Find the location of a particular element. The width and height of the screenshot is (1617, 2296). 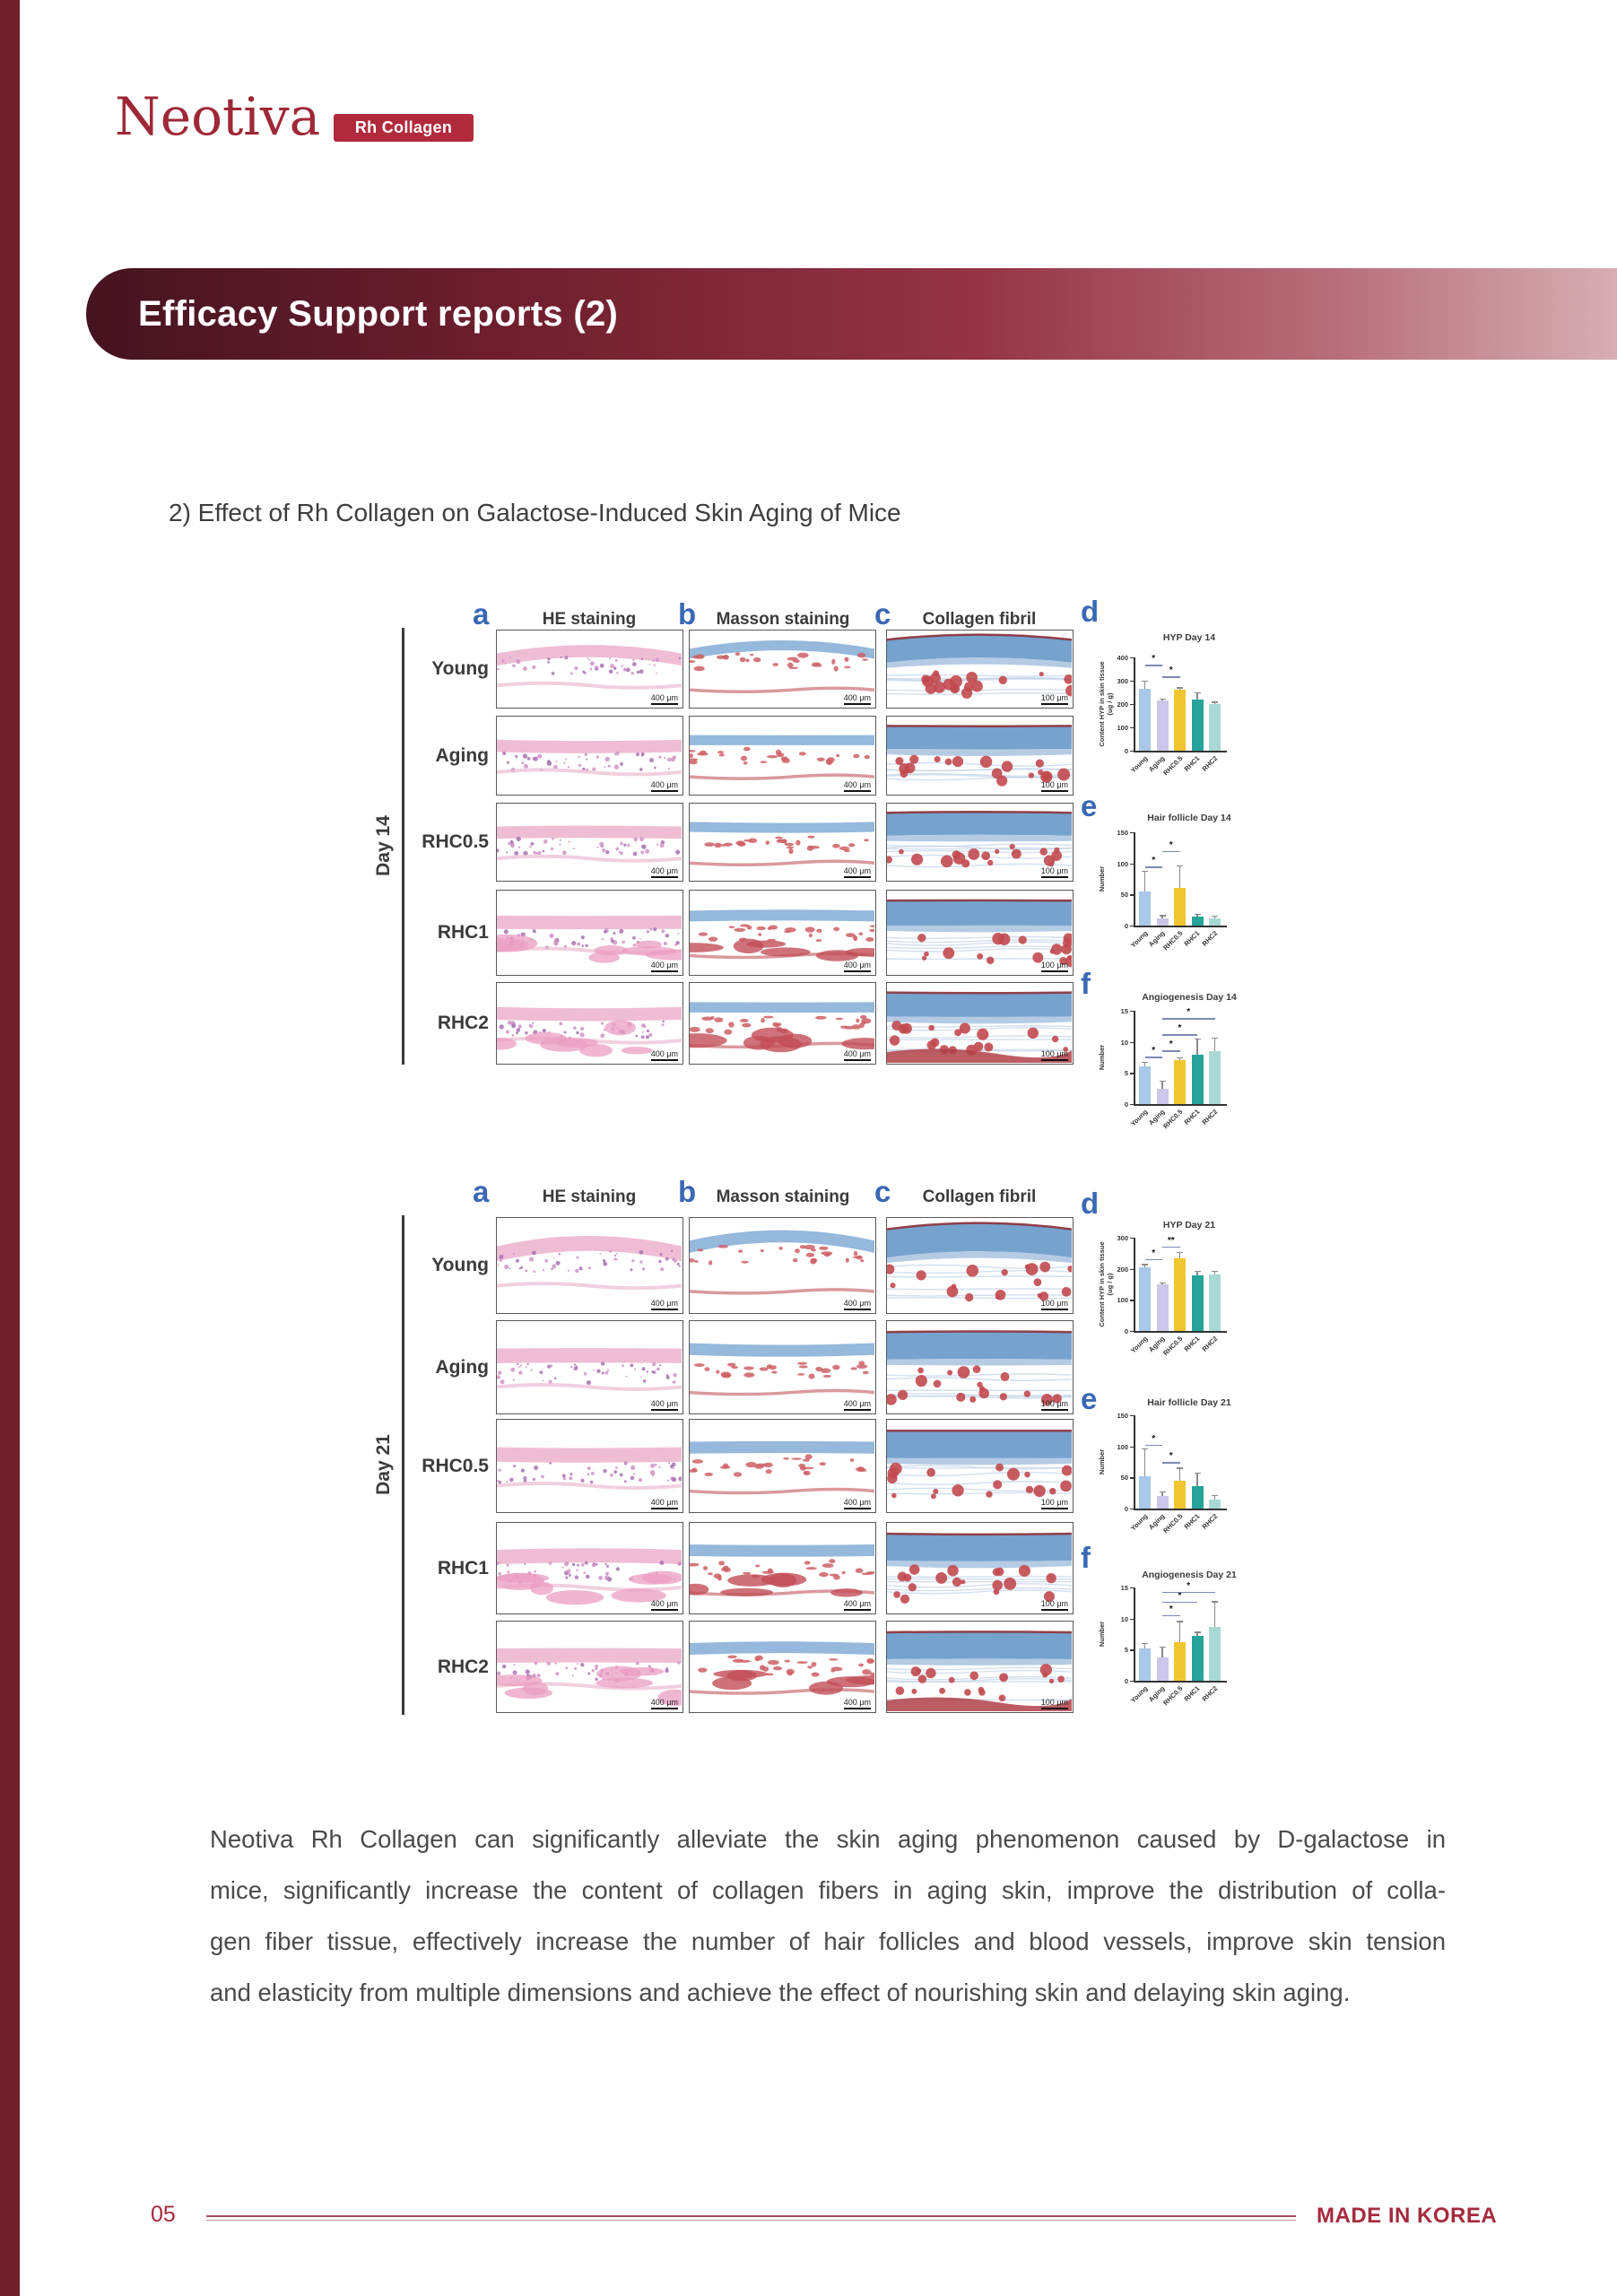

page-number: 05 is located at coordinates (163, 2214).